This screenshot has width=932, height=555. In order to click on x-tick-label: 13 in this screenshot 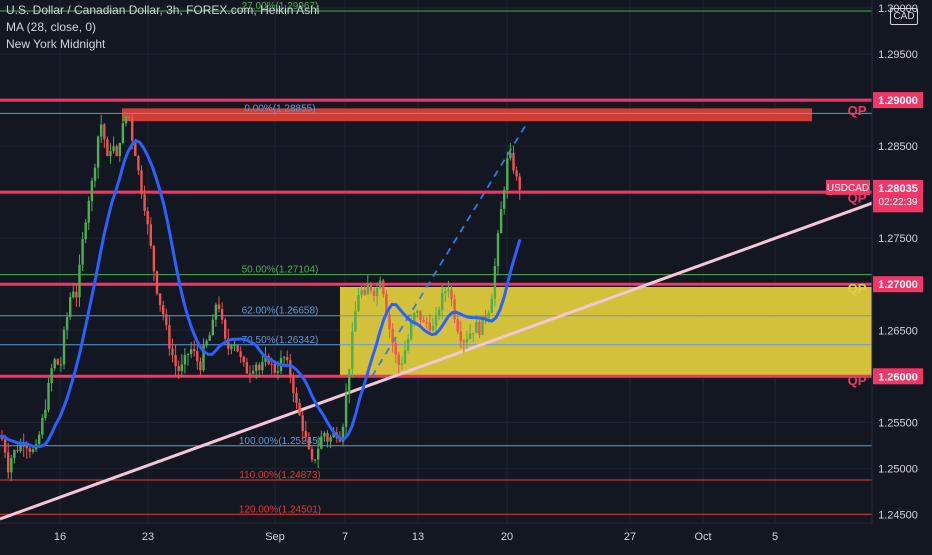, I will do `click(418, 537)`.